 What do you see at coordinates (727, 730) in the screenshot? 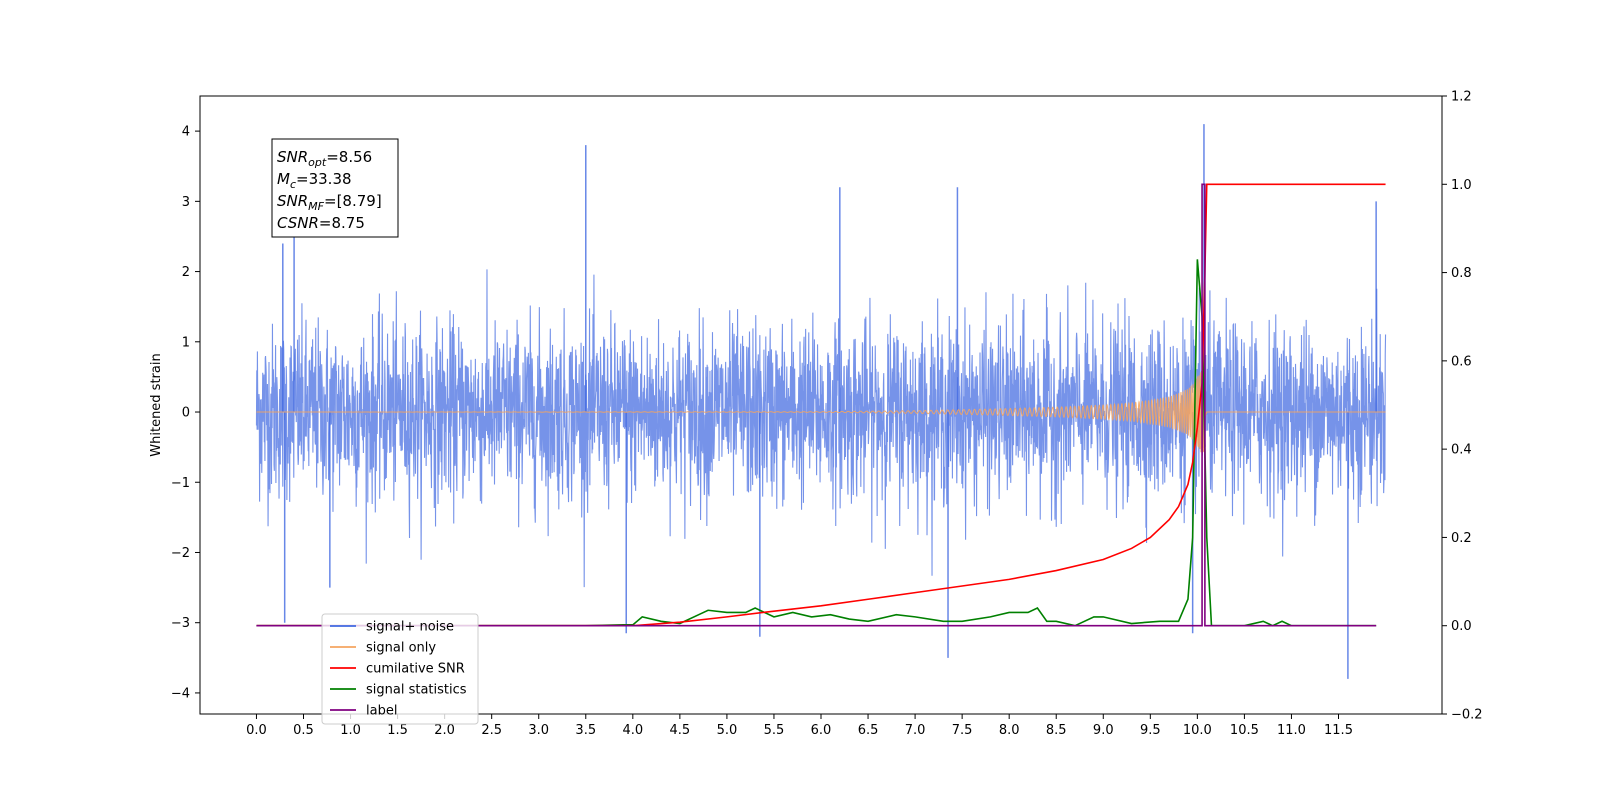
I see `x-tick-label-10: 5.0` at bounding box center [727, 730].